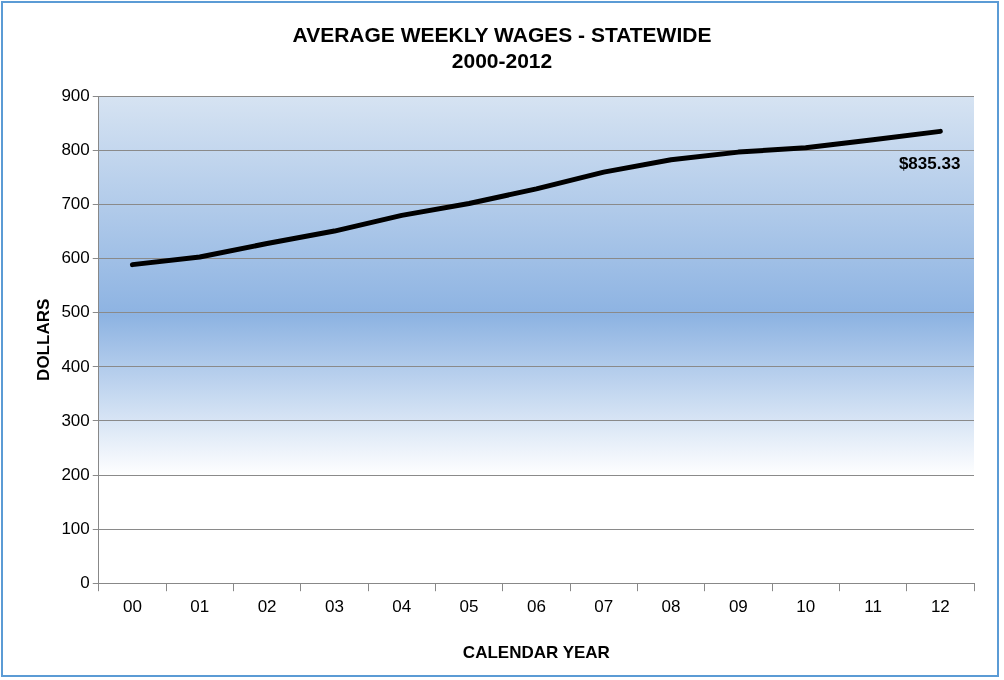 This screenshot has width=1004, height=680. What do you see at coordinates (738, 607) in the screenshot?
I see `x-tick-label: 09` at bounding box center [738, 607].